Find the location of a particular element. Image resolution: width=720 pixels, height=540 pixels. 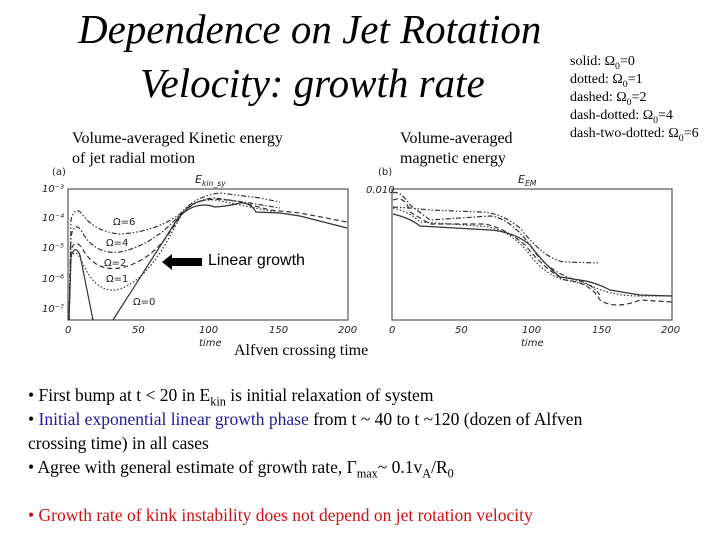

curve-omega4 is located at coordinates (174, 259).